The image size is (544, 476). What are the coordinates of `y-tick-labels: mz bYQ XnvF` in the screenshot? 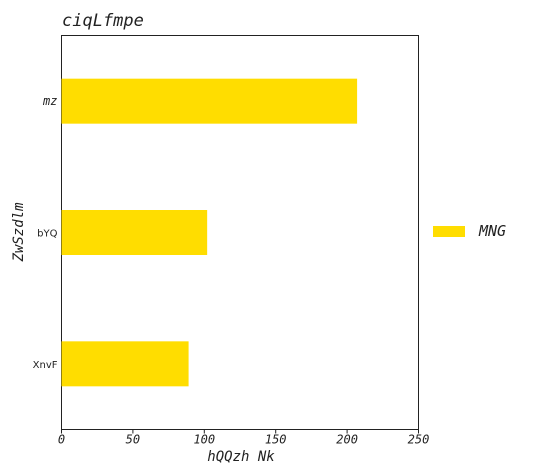 It's located at (45, 232).